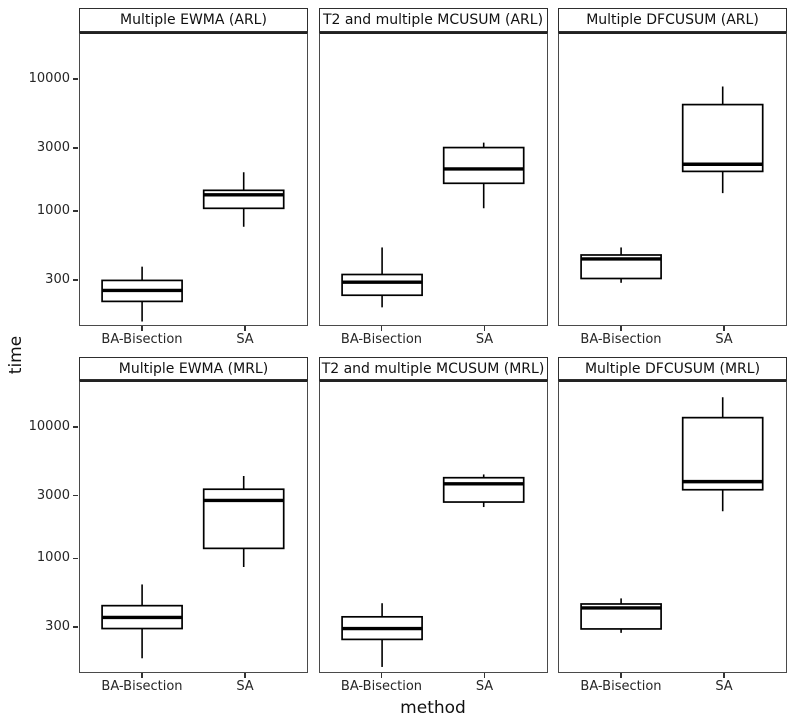 The height and width of the screenshot is (727, 800). I want to click on facet-strip-title: Multiple EWMA (ARL), so click(193, 20).